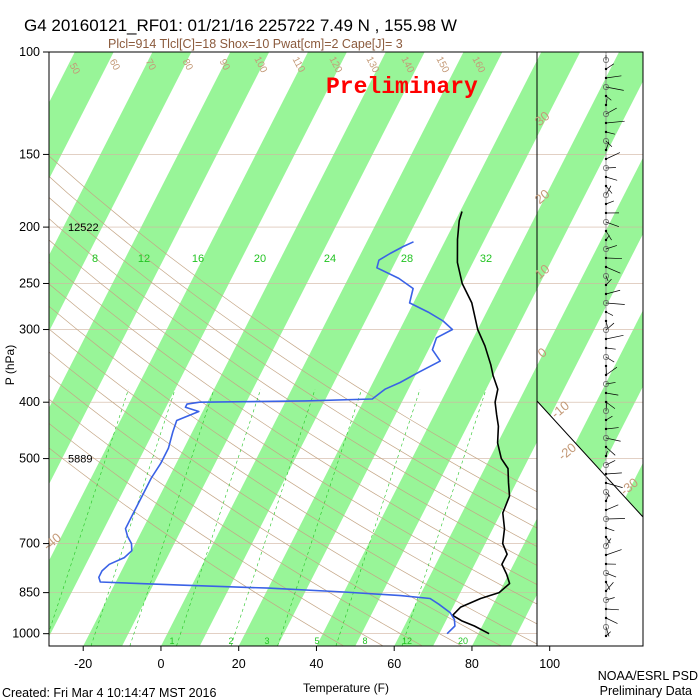 The width and height of the screenshot is (700, 700). What do you see at coordinates (29, 402) in the screenshot?
I see `y-tick-label: 400` at bounding box center [29, 402].